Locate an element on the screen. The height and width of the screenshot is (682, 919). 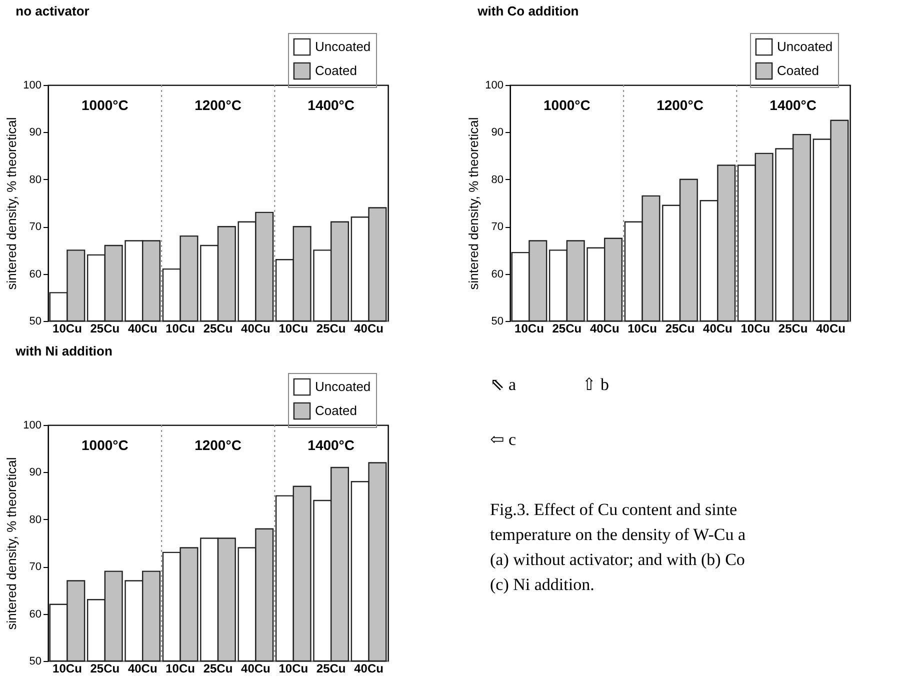
text: ⇦ c is located at coordinates (503, 440).